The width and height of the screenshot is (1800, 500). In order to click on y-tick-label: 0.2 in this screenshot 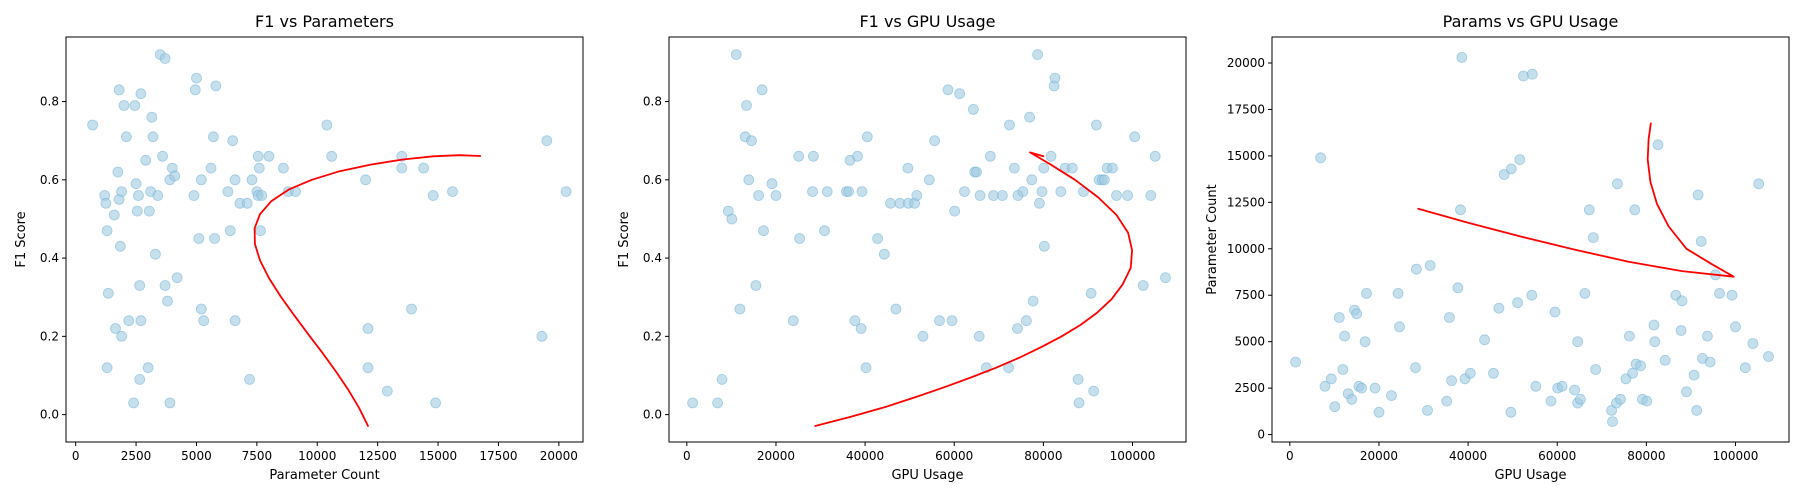, I will do `click(49, 336)`.